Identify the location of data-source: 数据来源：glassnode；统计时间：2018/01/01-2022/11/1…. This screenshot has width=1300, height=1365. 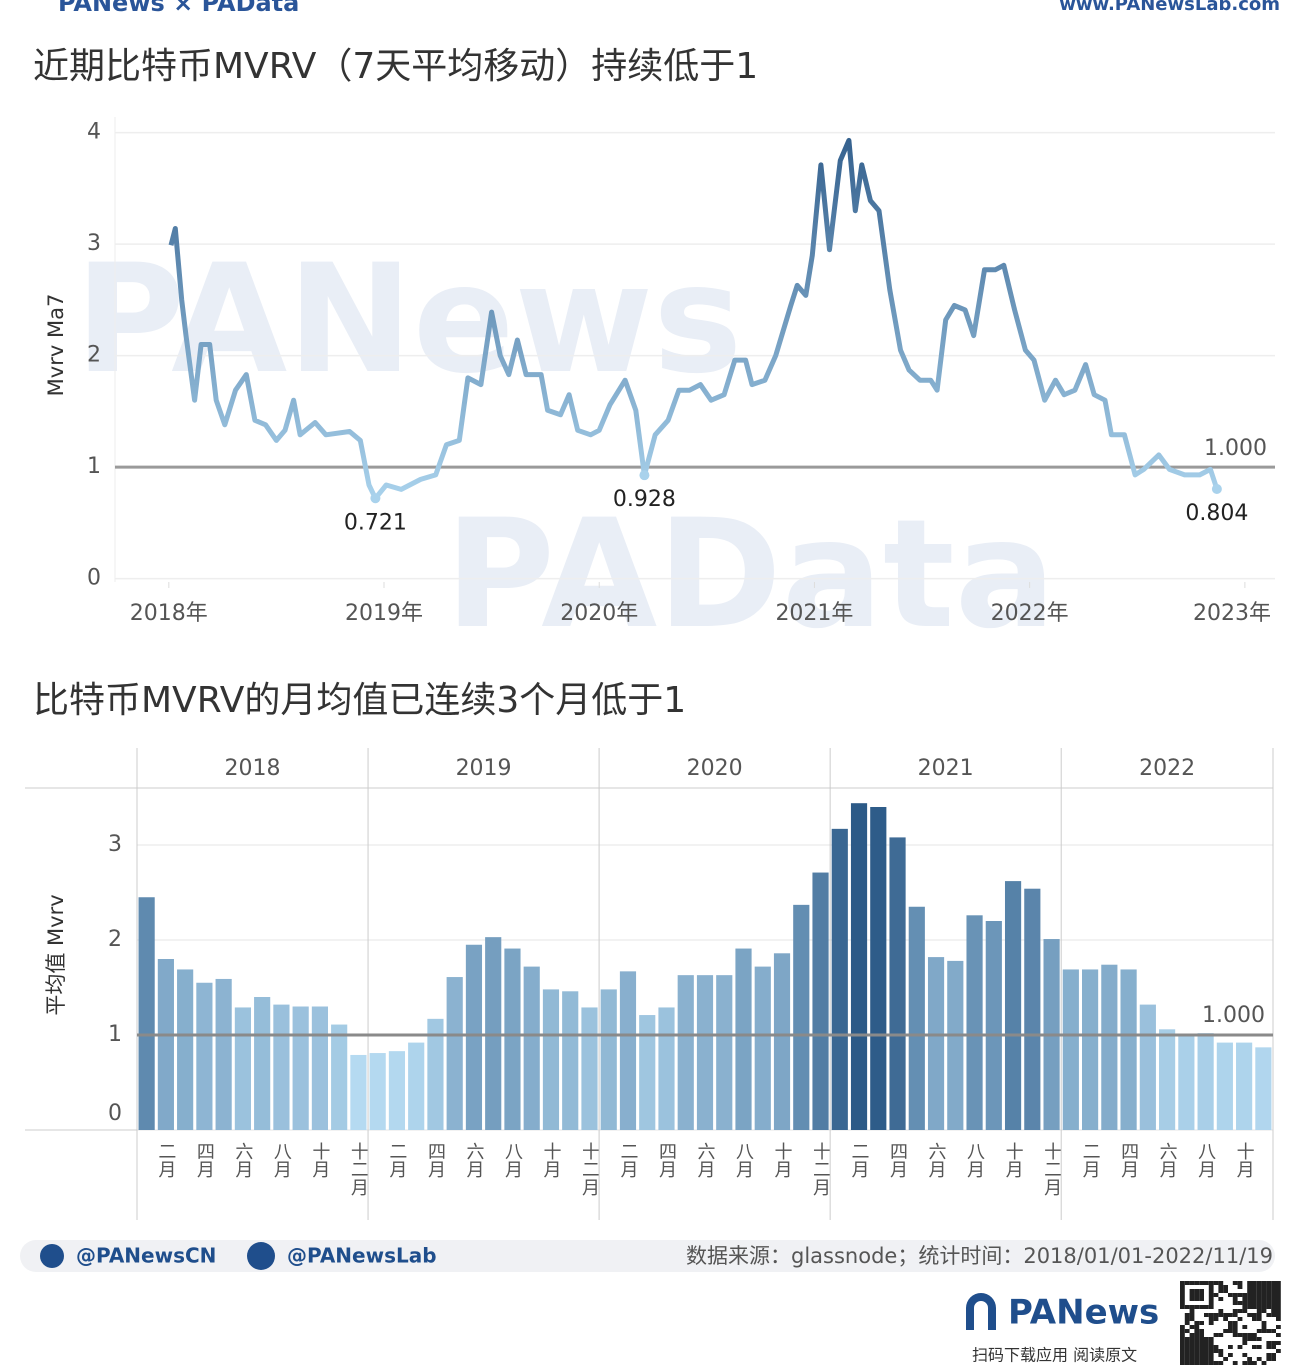
(979, 1256).